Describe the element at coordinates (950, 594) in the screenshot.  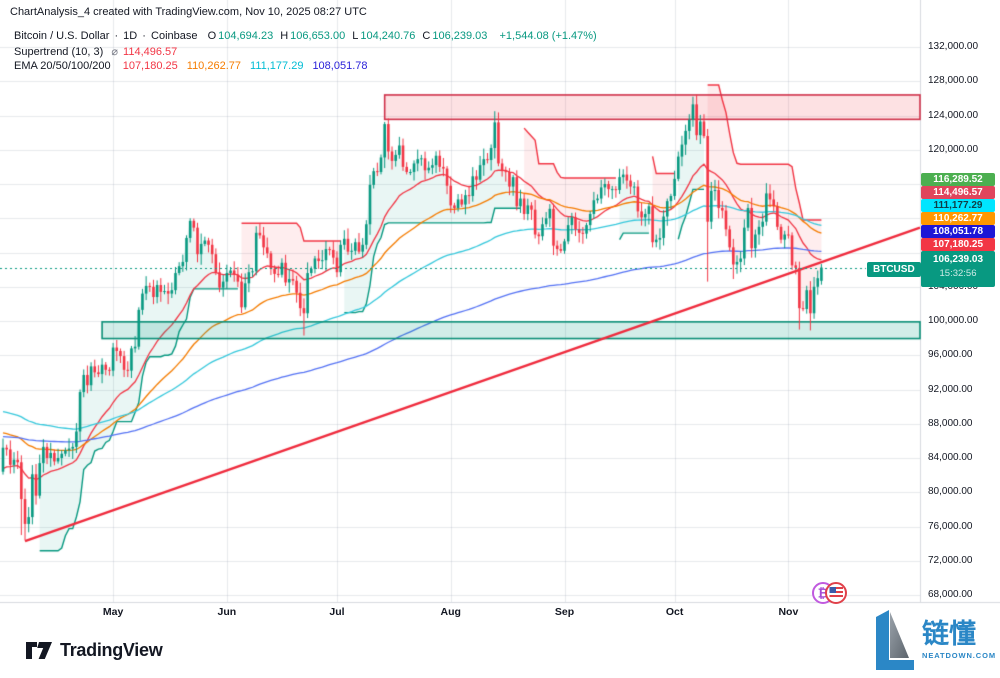
I see `price-axis-label: 68,000.00` at that location.